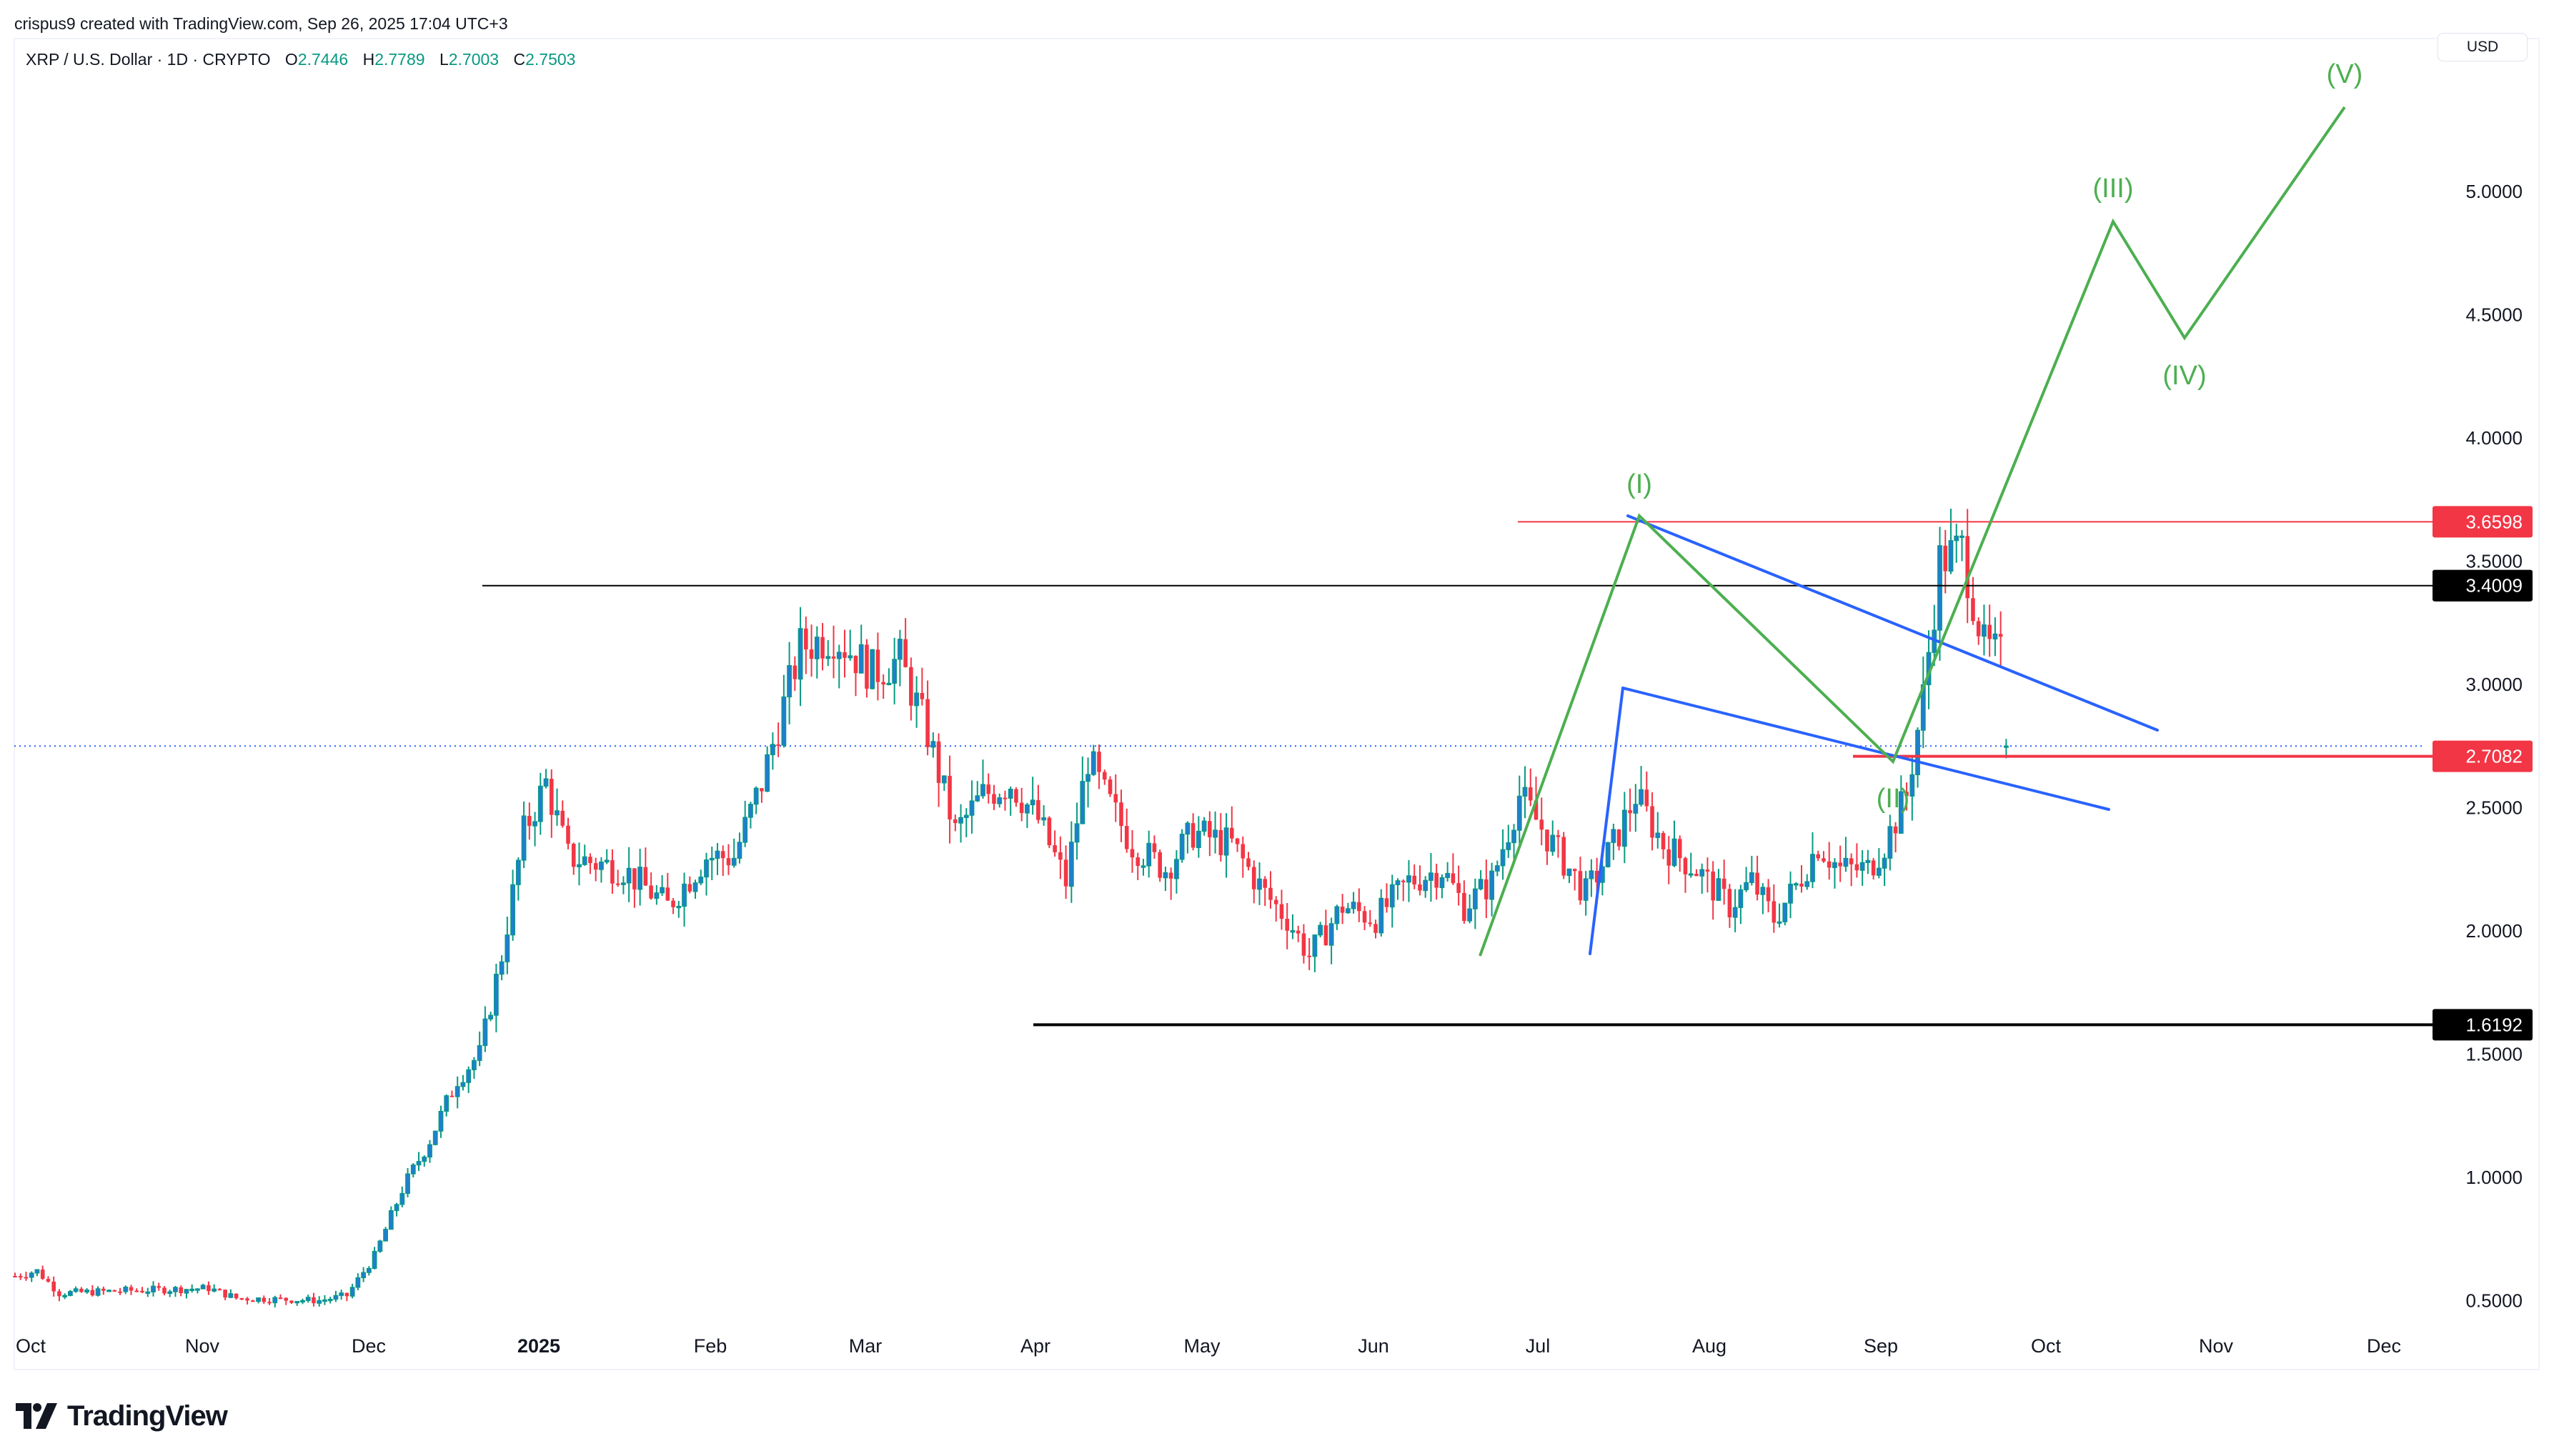 The height and width of the screenshot is (1456, 2554). I want to click on flagpole-line, so click(1607, 821).